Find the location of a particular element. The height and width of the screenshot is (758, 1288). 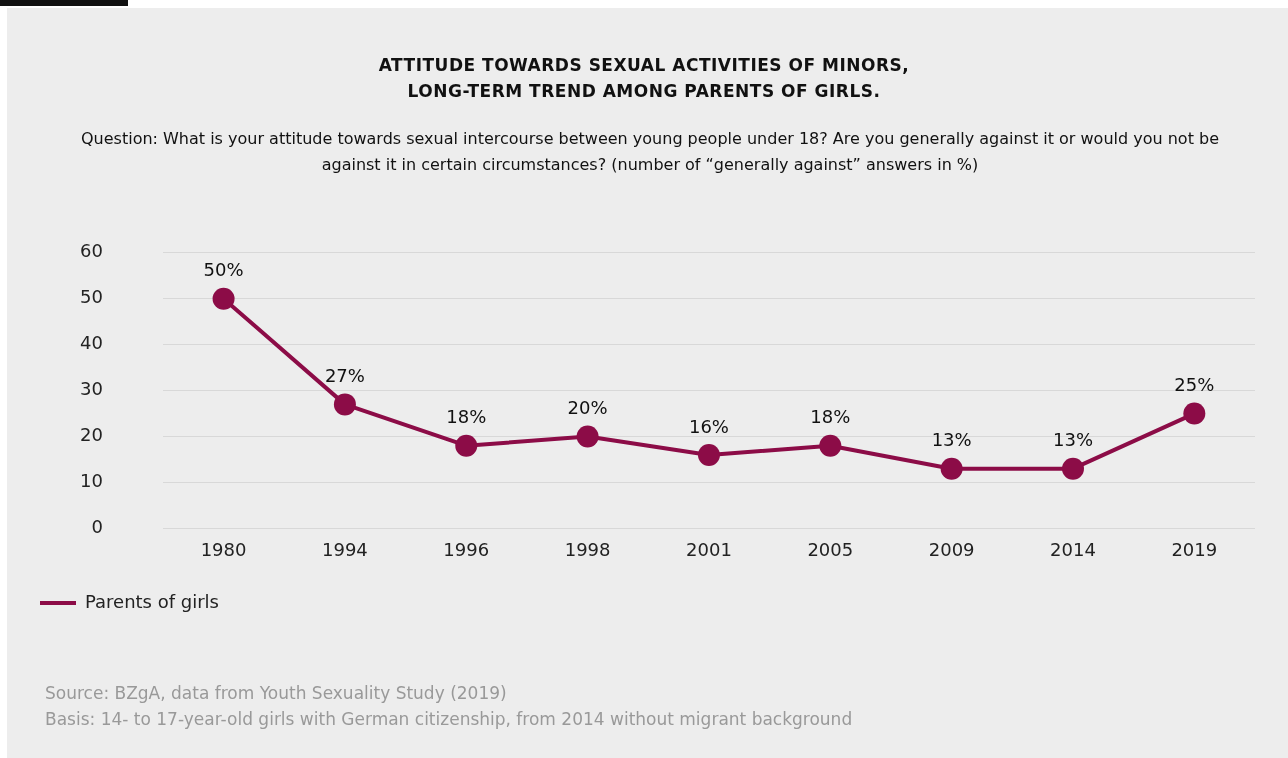

x-tick-label: 1996 is located at coordinates (466, 549).